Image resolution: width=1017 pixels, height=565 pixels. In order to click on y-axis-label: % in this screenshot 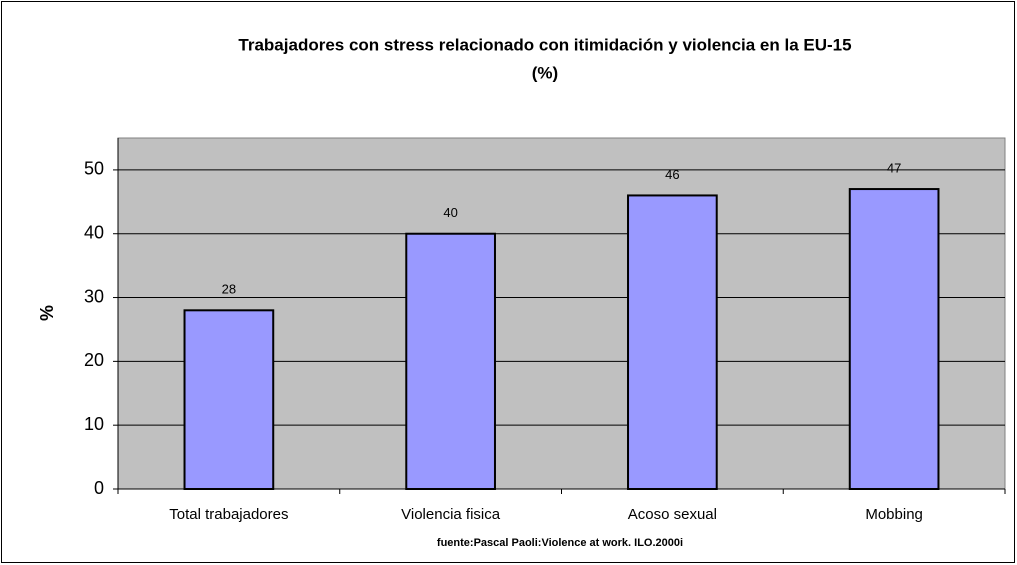, I will do `click(47, 313)`.